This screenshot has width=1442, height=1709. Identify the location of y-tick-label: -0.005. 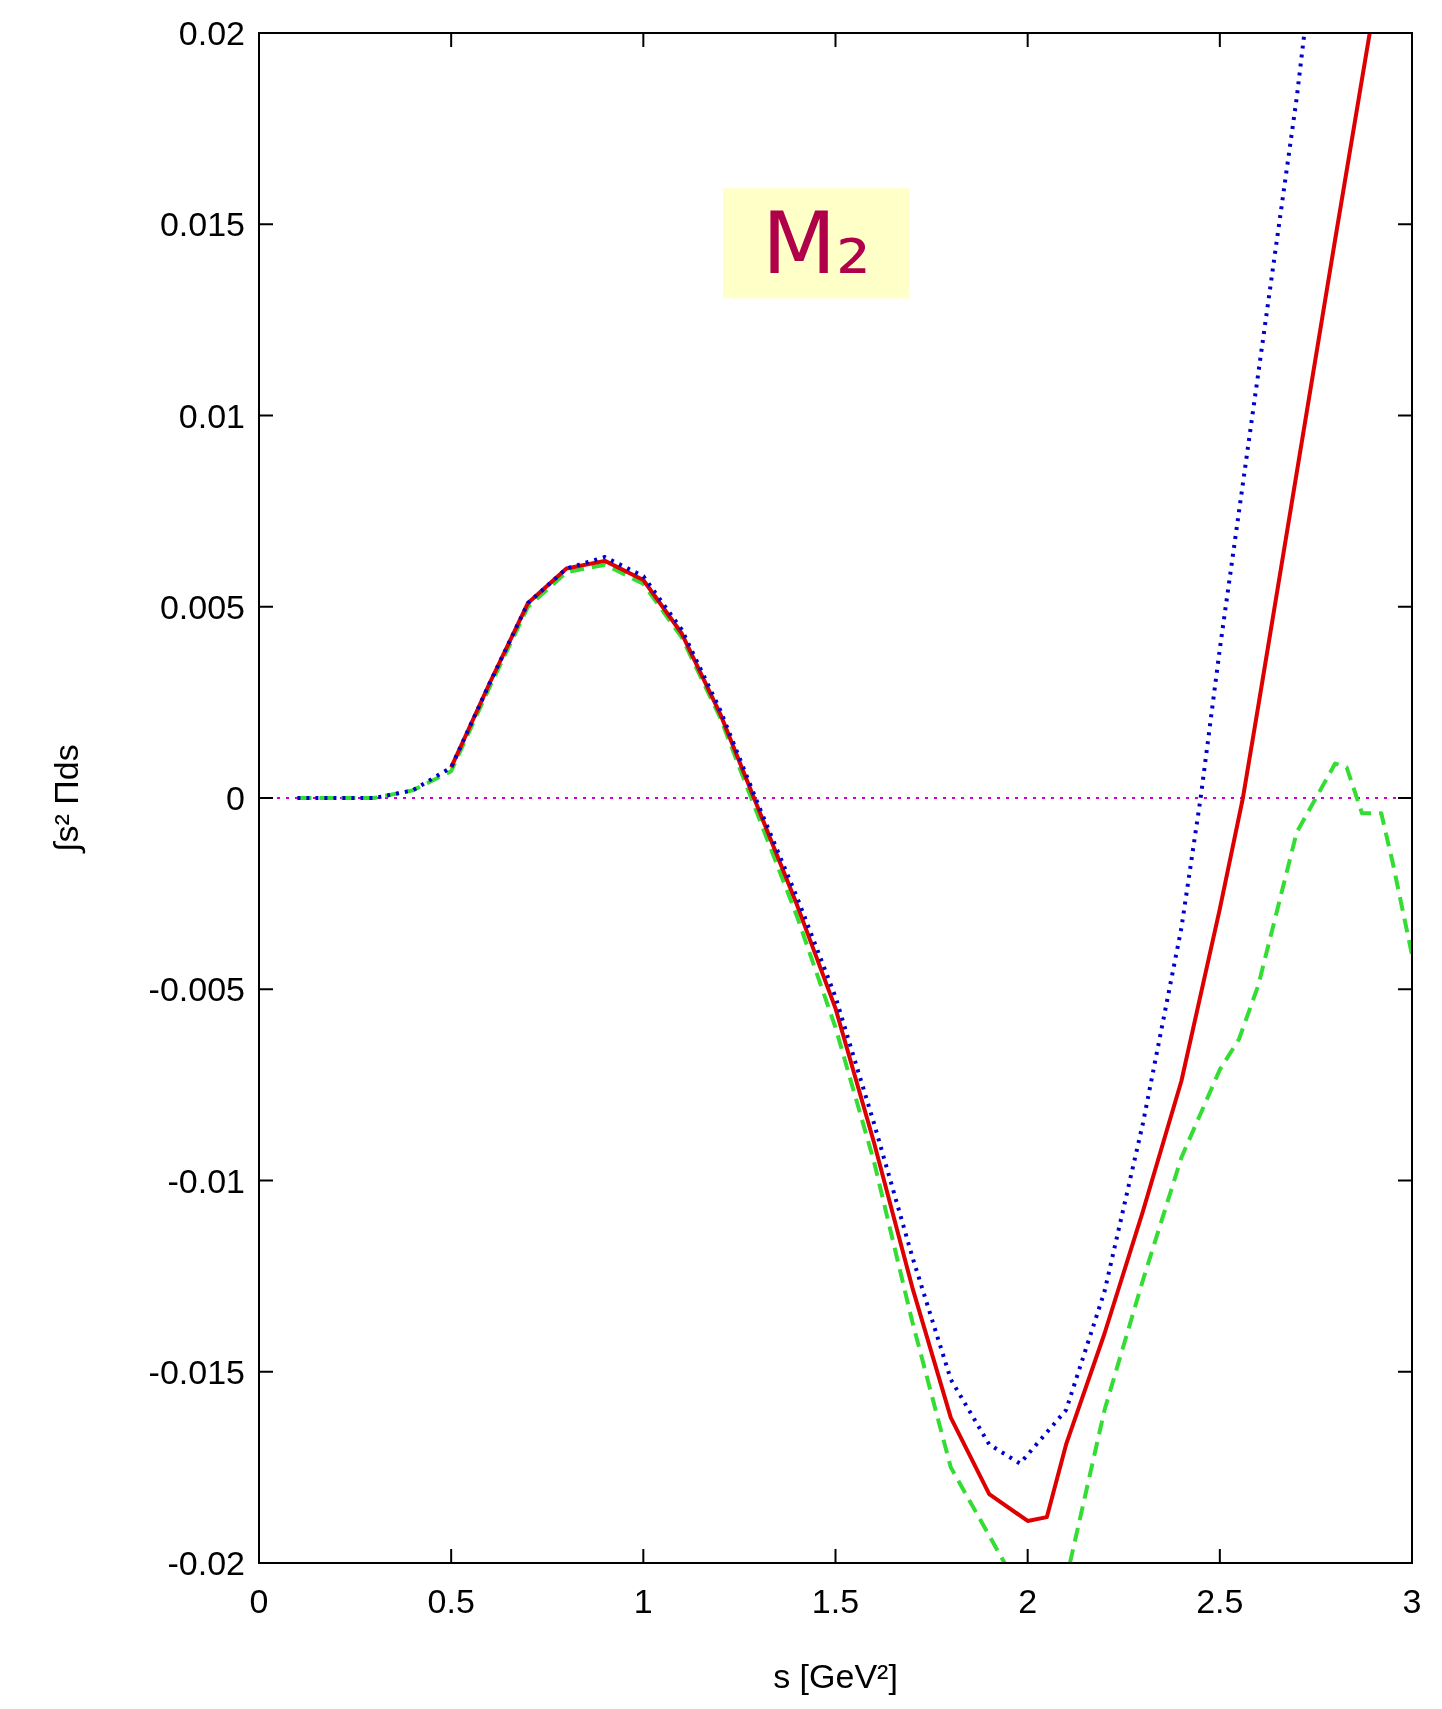
(196, 989).